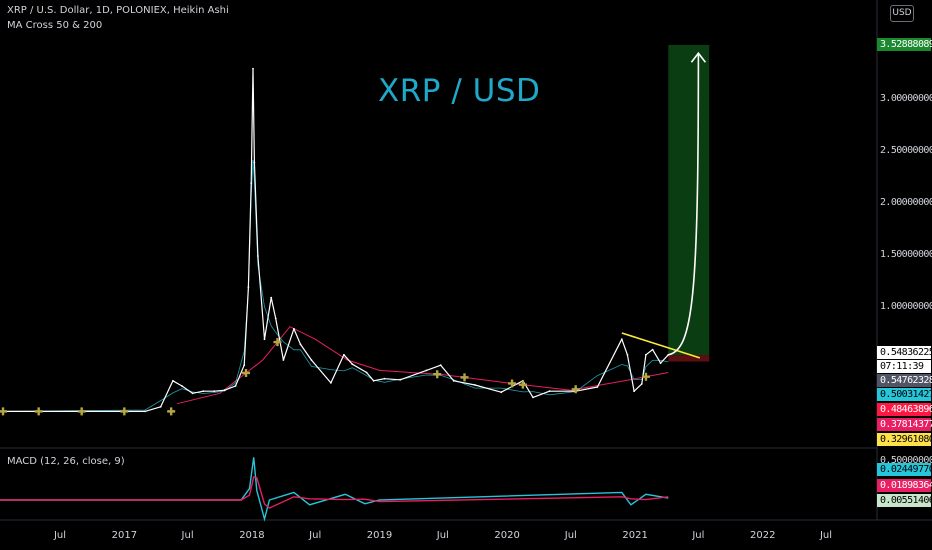  I want to click on price-axis-tick: 2.00000000, so click(906, 202).